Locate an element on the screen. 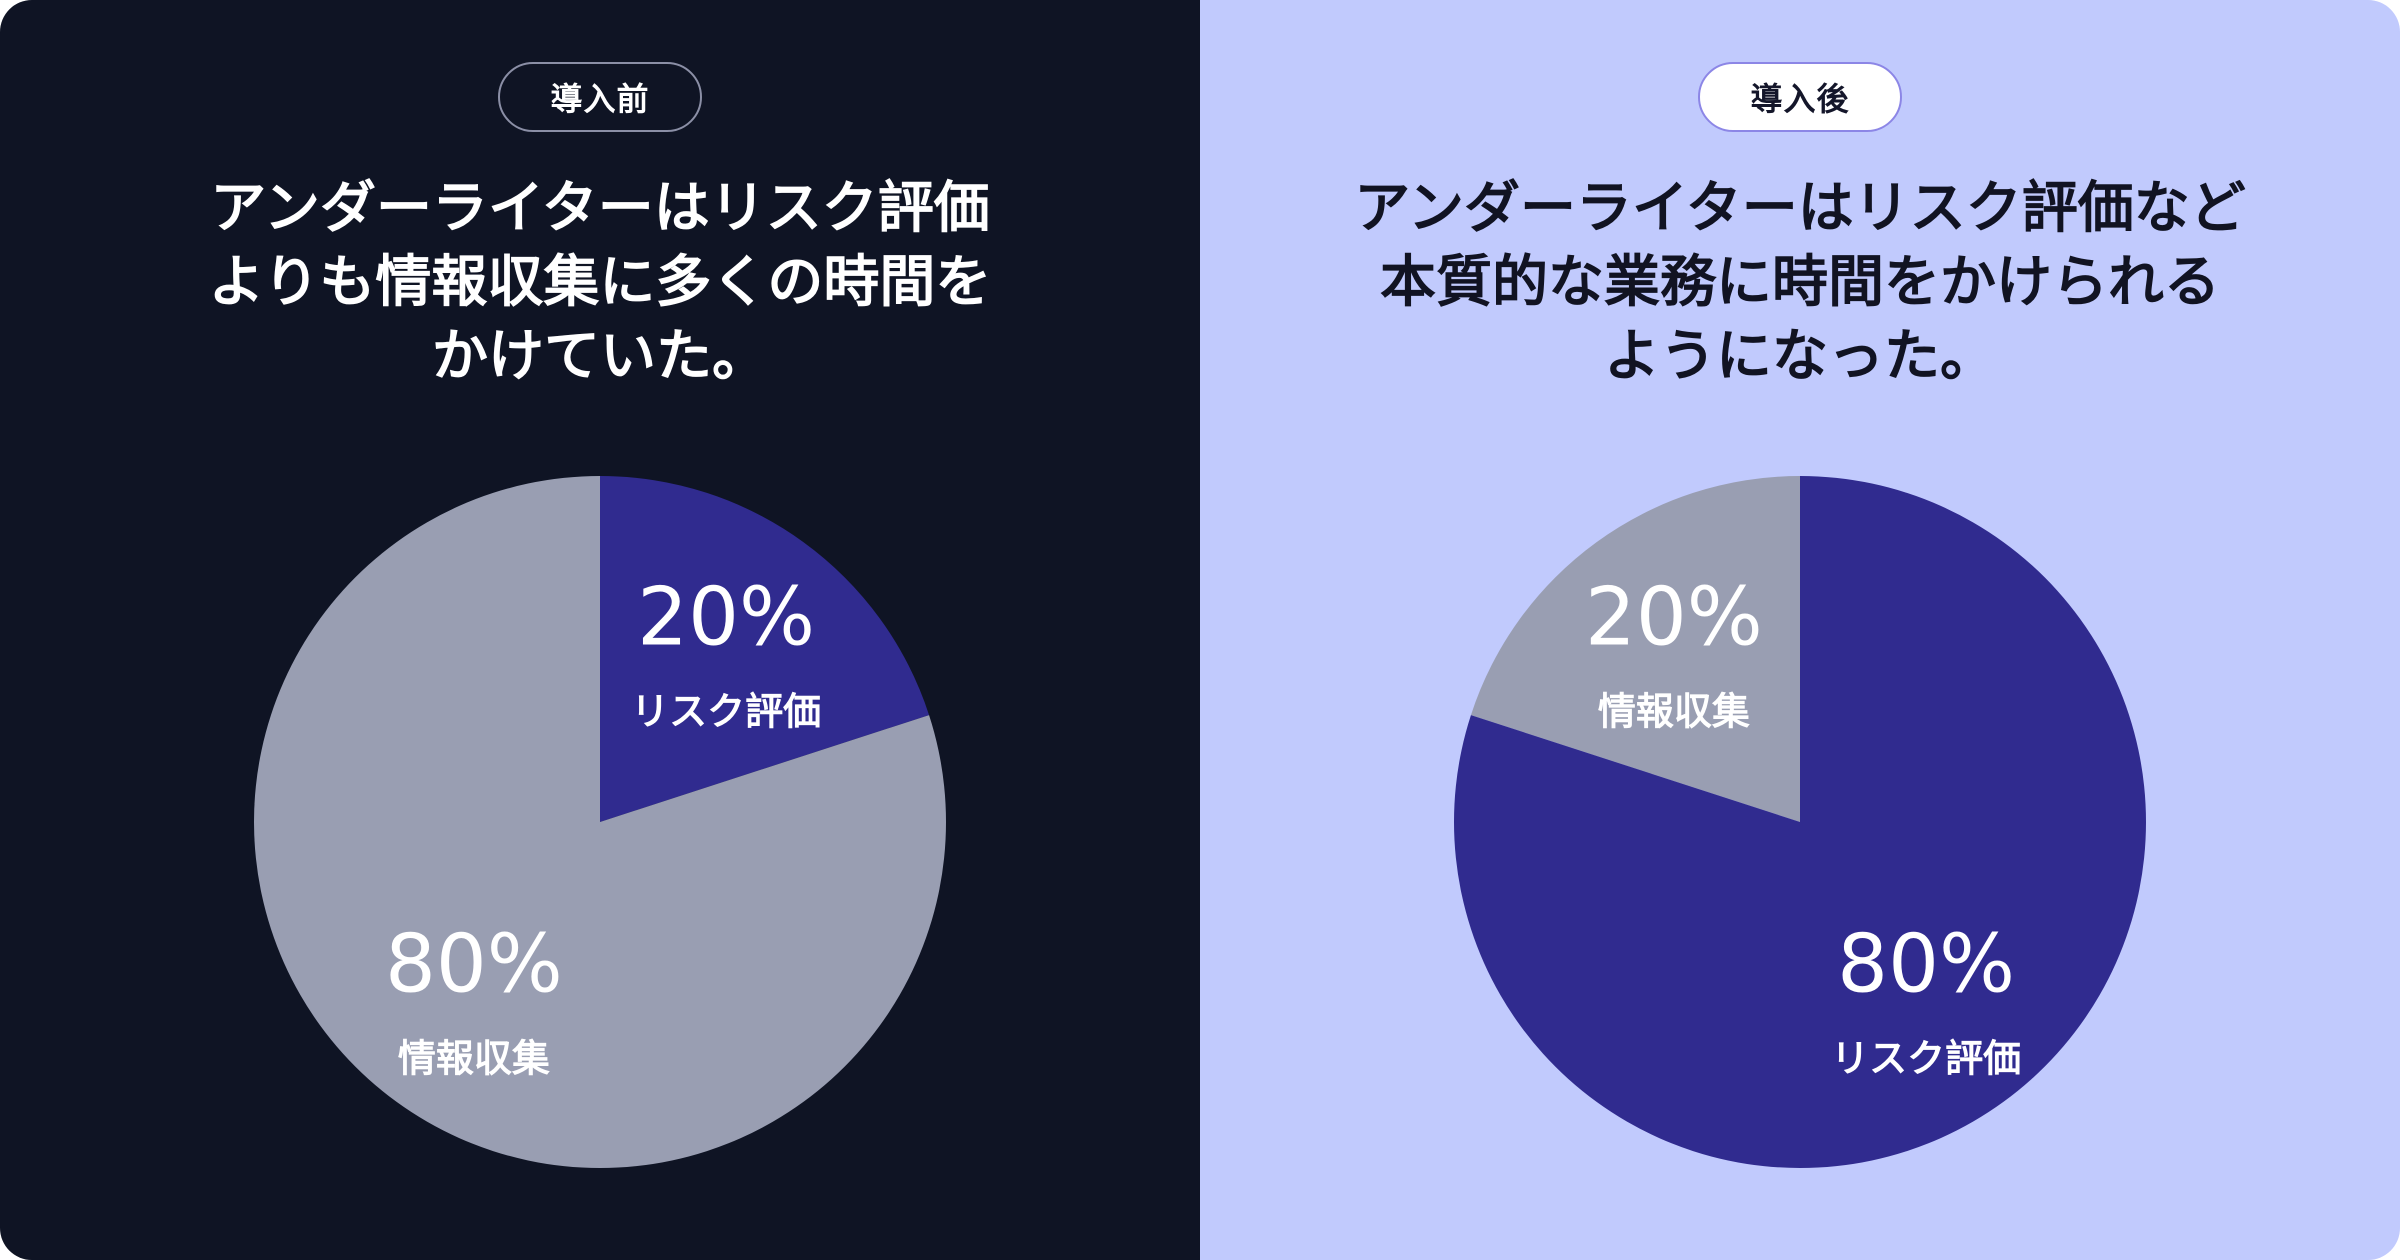  before-headline: アンダーライターはリスク評価 よりも情報収集に多くの時間を かけていた。 is located at coordinates (600, 283).